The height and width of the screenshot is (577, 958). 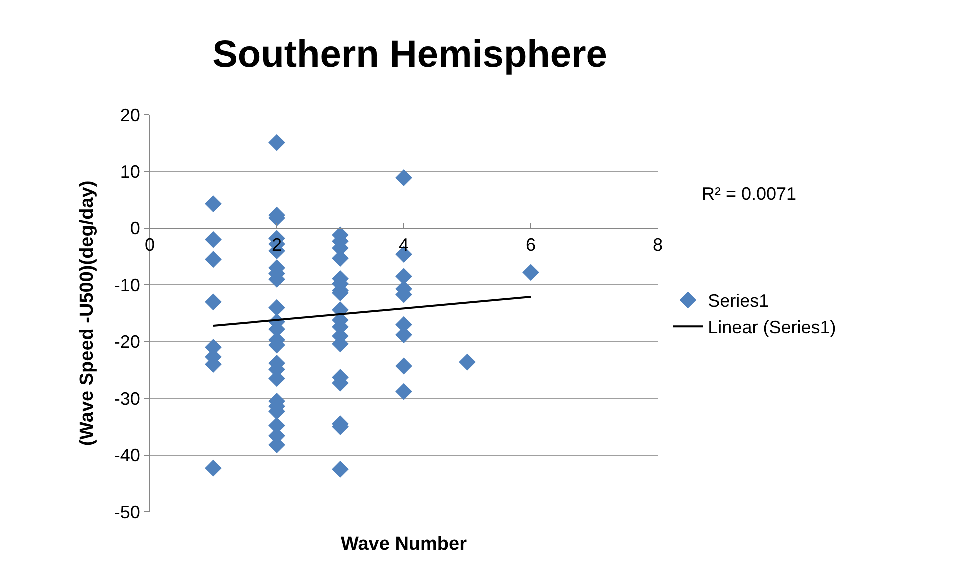 I want to click on x-tick-label: 0, so click(x=150, y=245).